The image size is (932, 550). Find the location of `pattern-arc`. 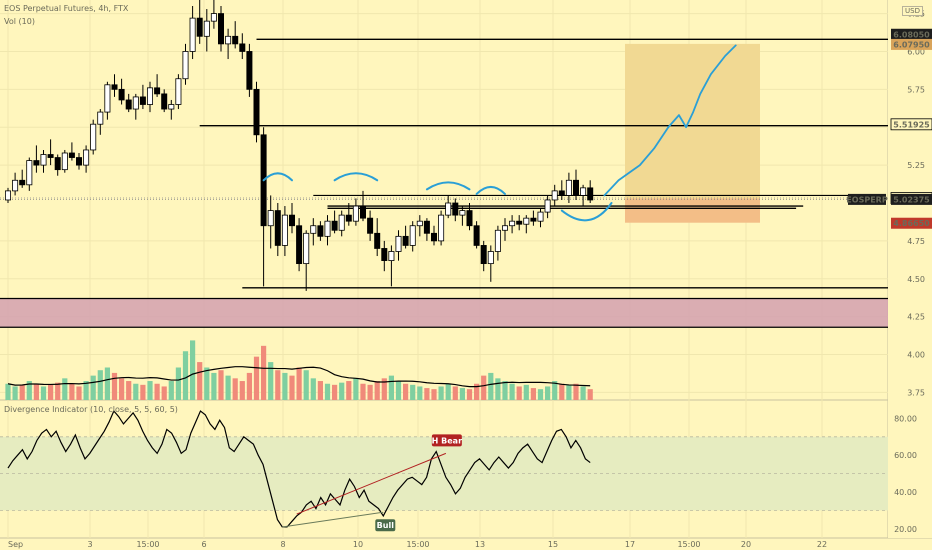

pattern-arc is located at coordinates (490, 190).